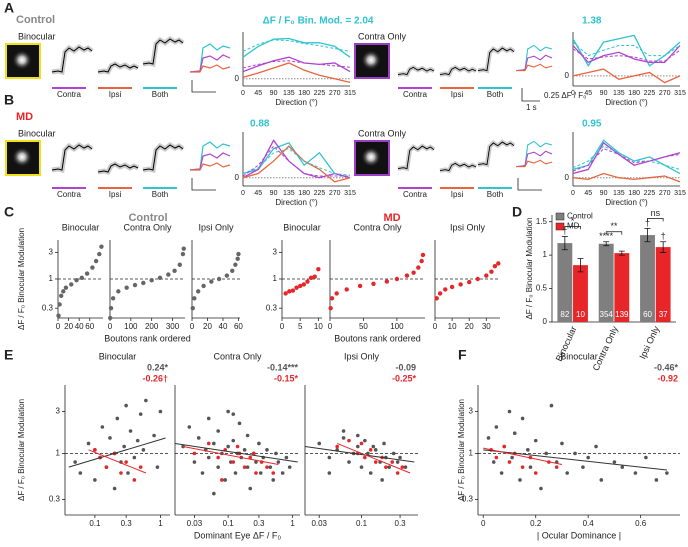  What do you see at coordinates (649, 342) in the screenshot?
I see `x-tick-label: Ipsi Only` at bounding box center [649, 342].